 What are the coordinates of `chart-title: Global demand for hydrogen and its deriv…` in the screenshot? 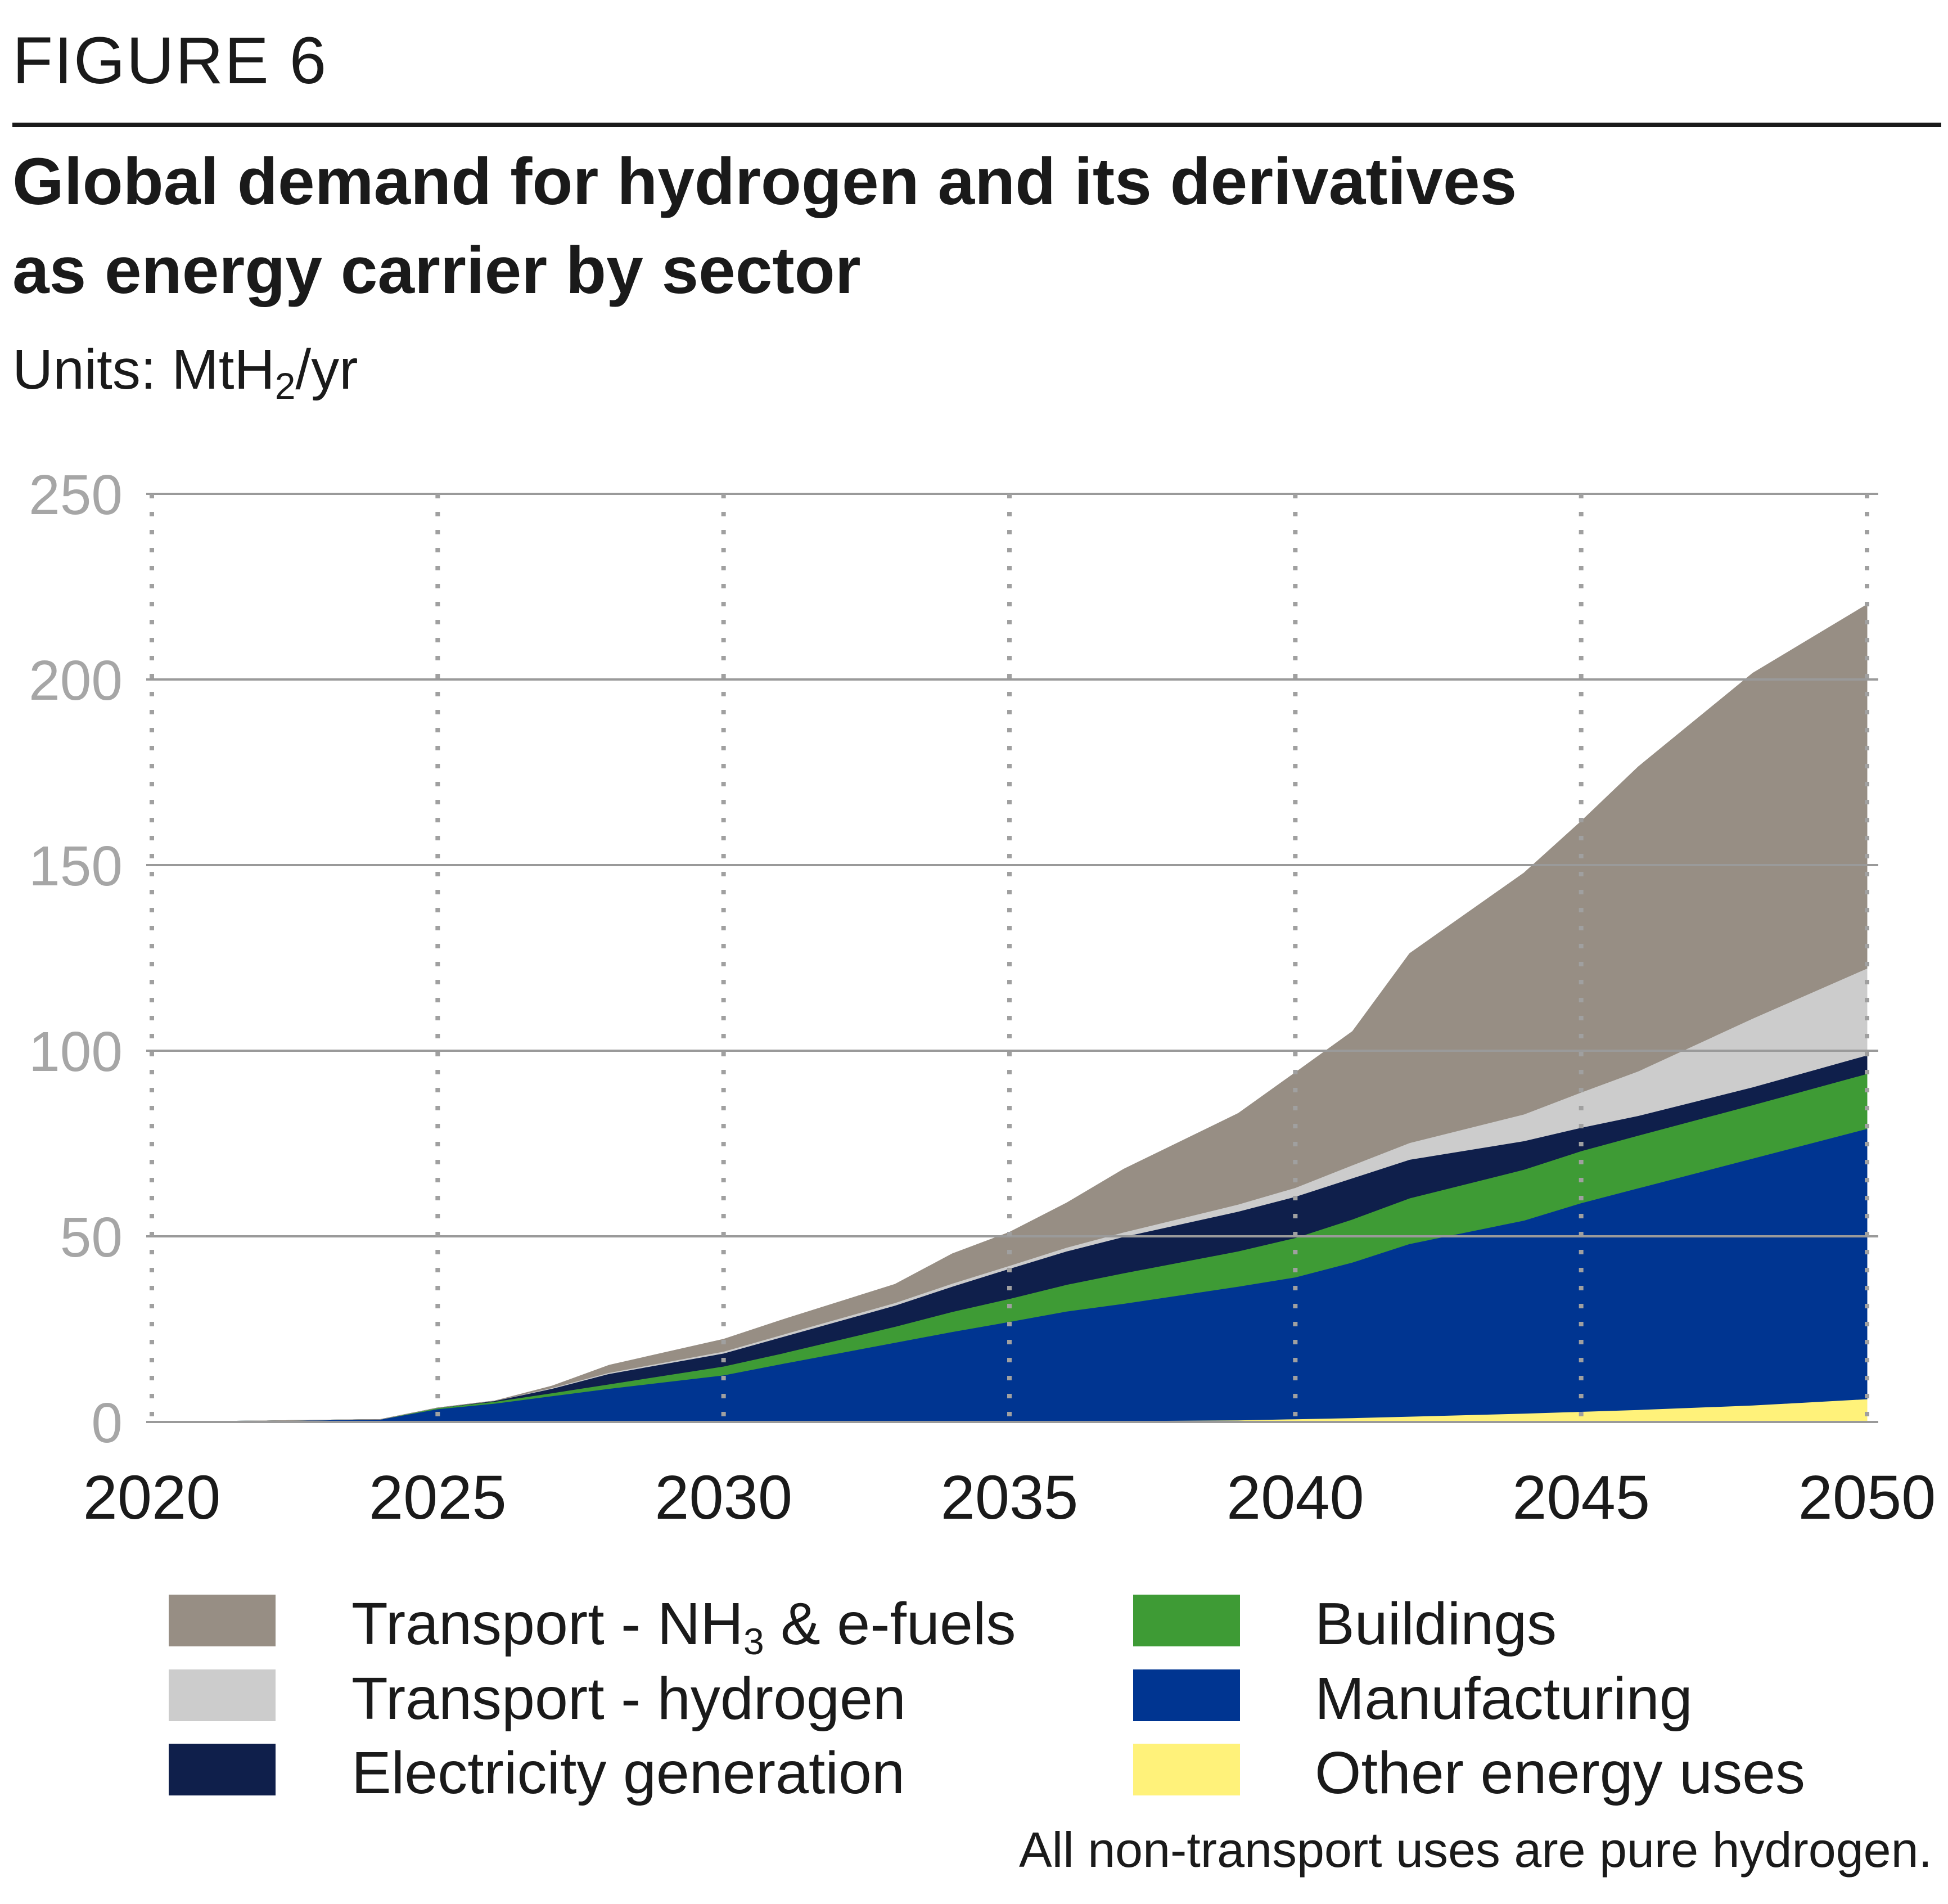 It's located at (968, 226).